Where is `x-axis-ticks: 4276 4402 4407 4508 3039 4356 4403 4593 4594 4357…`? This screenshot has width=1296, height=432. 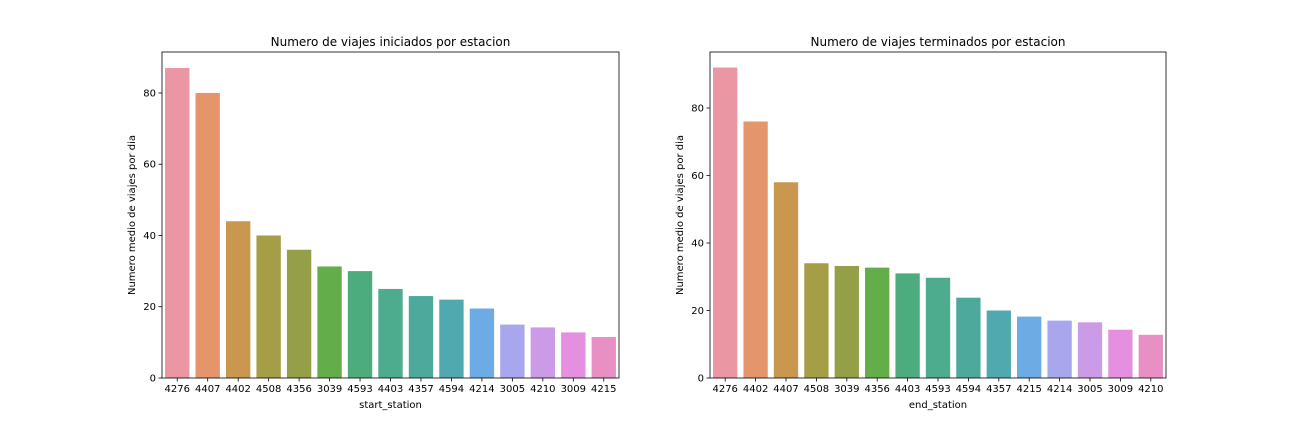 x-axis-ticks: 4276 4402 4407 4508 3039 4356 4403 4593 4594 4357… is located at coordinates (938, 386).